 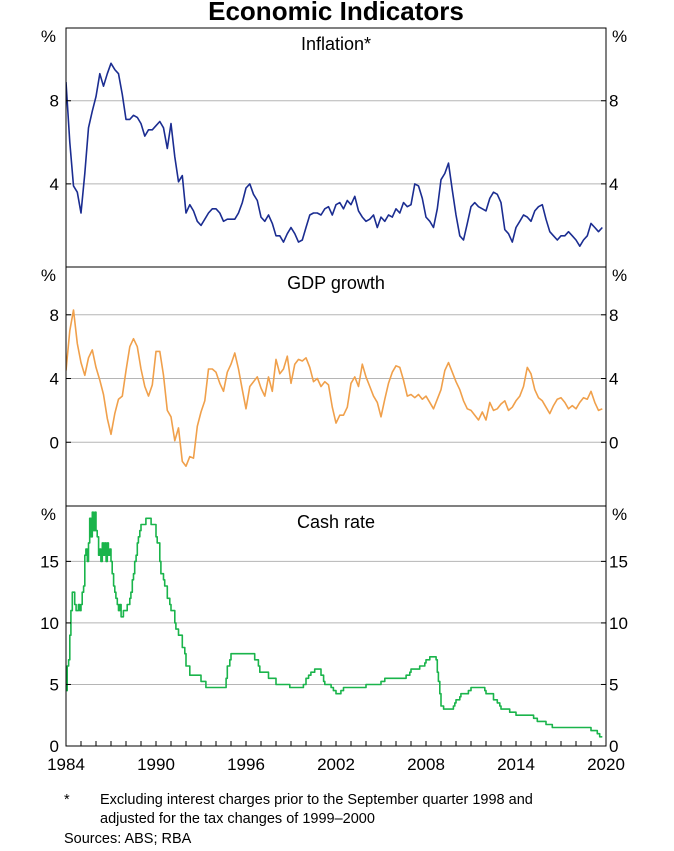 I want to click on cash-ytick-left-15: 15, so click(x=49, y=561).